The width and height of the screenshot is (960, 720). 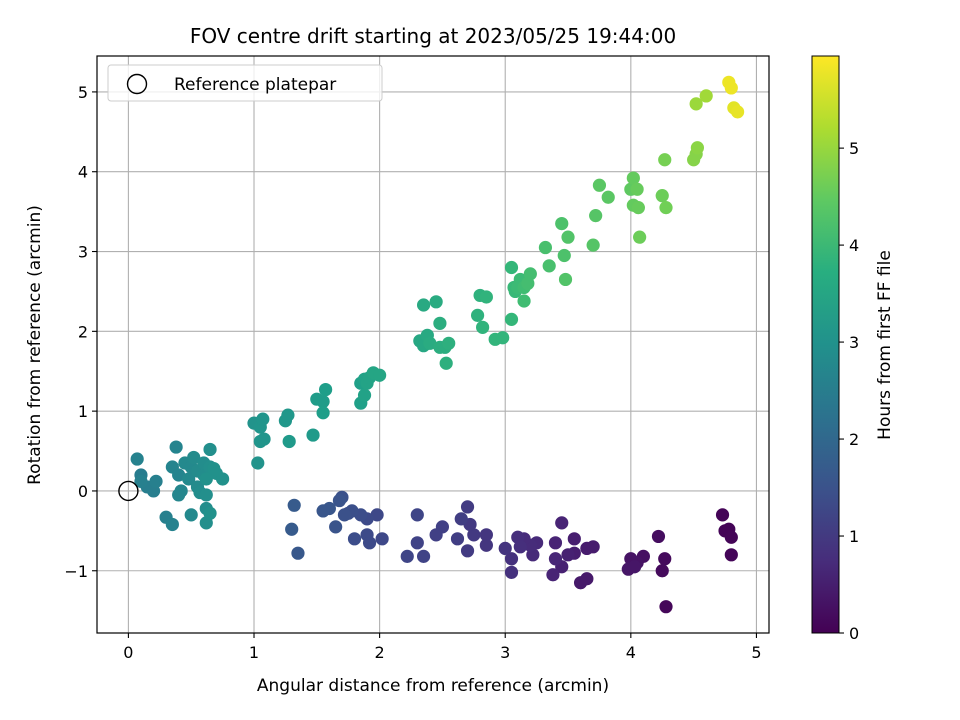 What do you see at coordinates (83, 252) in the screenshot?
I see `y-tick-label: 3` at bounding box center [83, 252].